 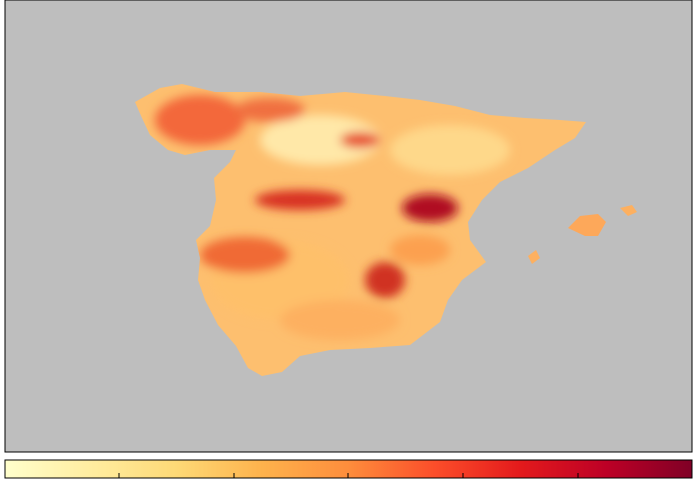 I want to click on colorbar-ticks, so click(x=348, y=475).